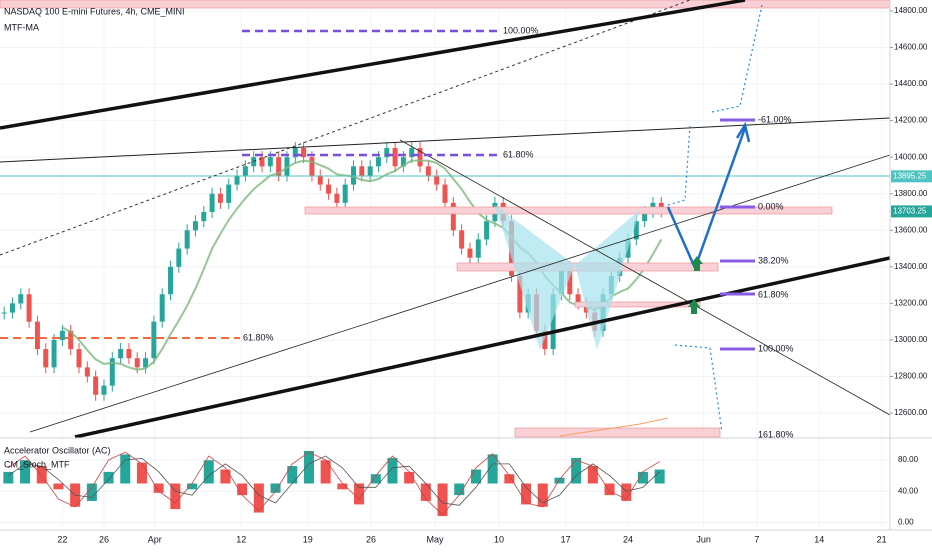 The image size is (932, 555). What do you see at coordinates (706, 199) in the screenshot?
I see `projection` at bounding box center [706, 199].